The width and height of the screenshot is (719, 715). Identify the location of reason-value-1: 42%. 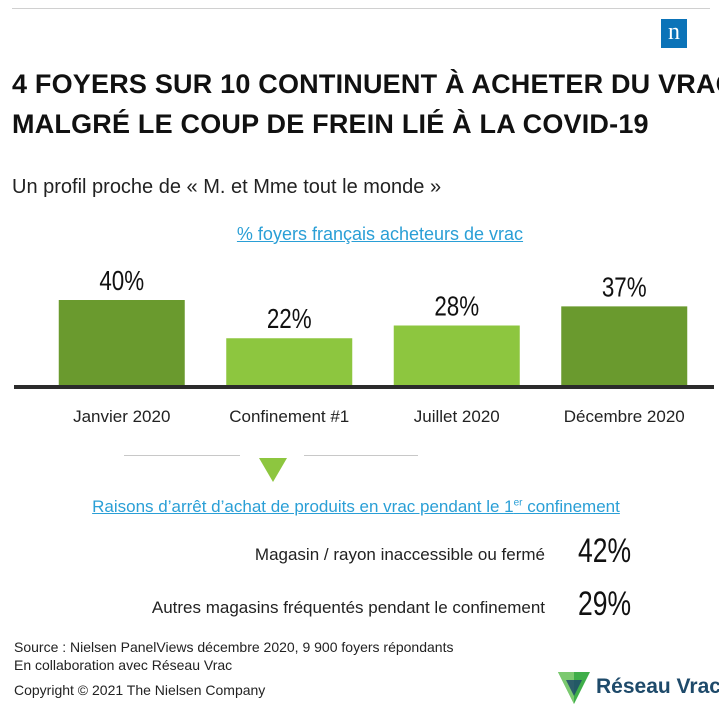
(605, 551).